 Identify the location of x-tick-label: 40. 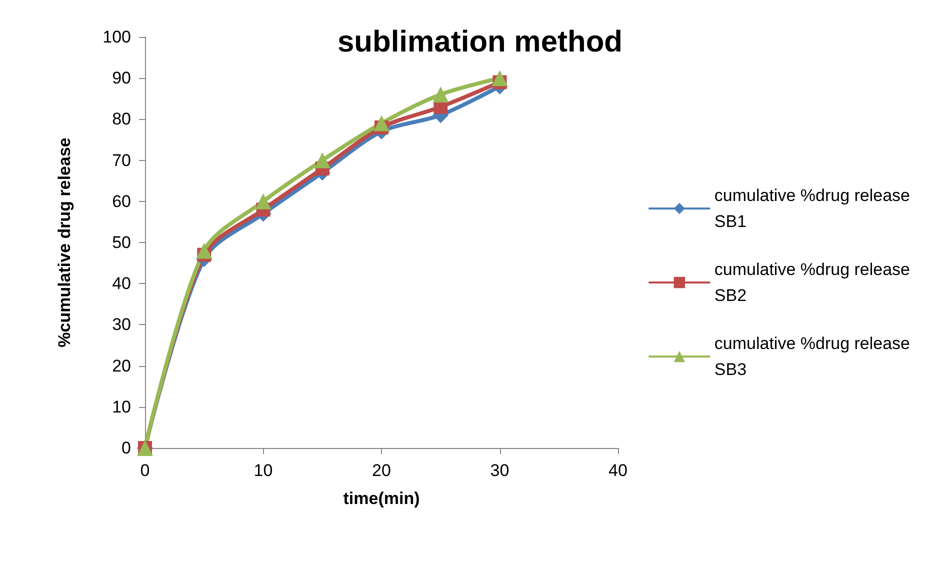
(618, 470).